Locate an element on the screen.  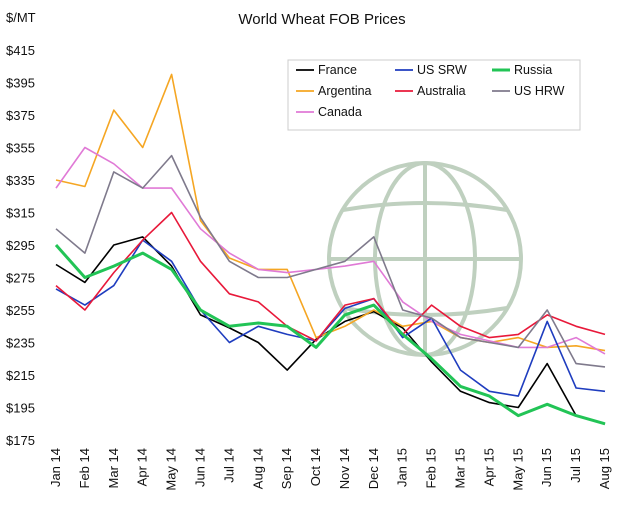
y-axis-label: $/MT is located at coordinates (21, 17).